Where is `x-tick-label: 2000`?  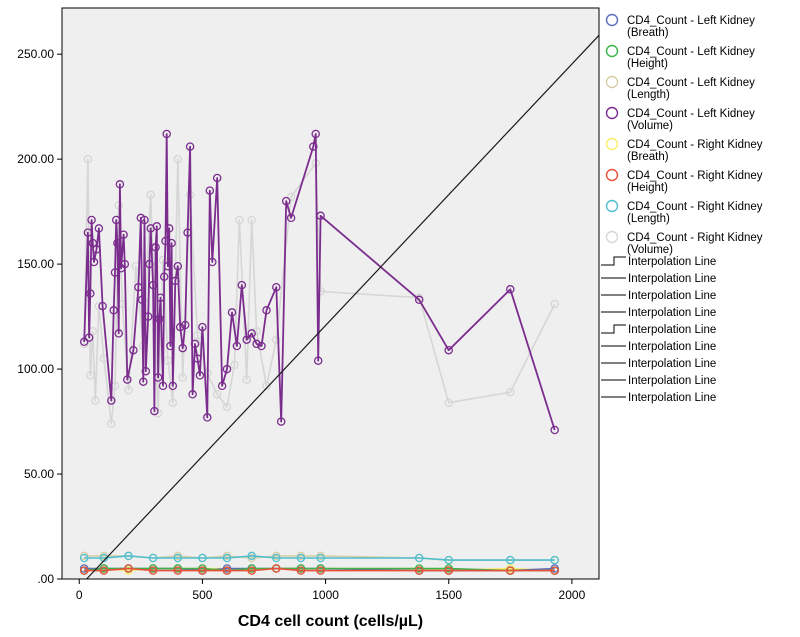
x-tick-label: 2000 is located at coordinates (572, 595).